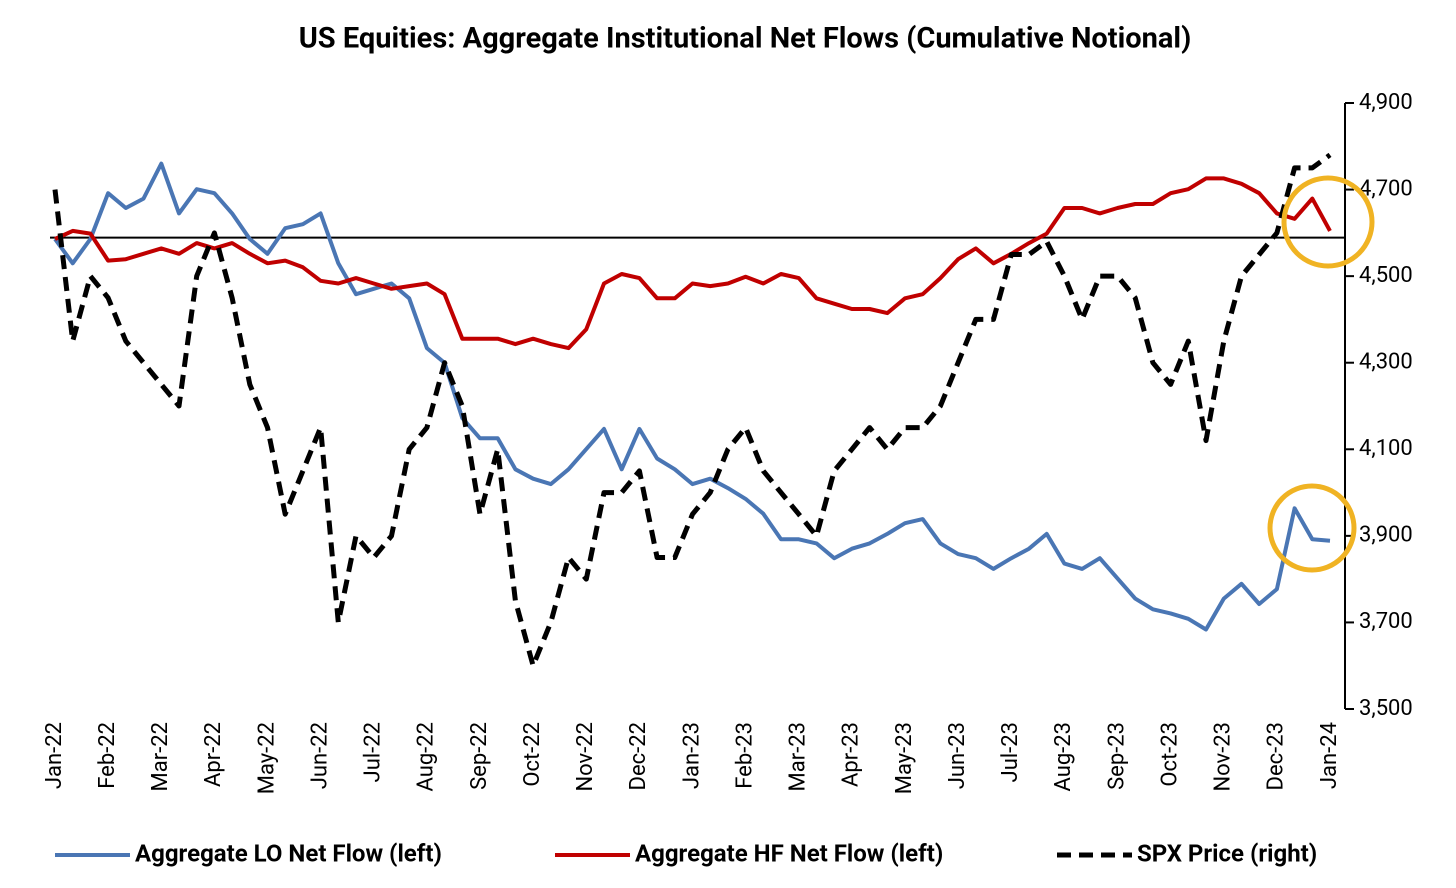 This screenshot has width=1456, height=888. Describe the element at coordinates (532, 754) in the screenshot. I see `x-tick-label: Oct-22` at that location.